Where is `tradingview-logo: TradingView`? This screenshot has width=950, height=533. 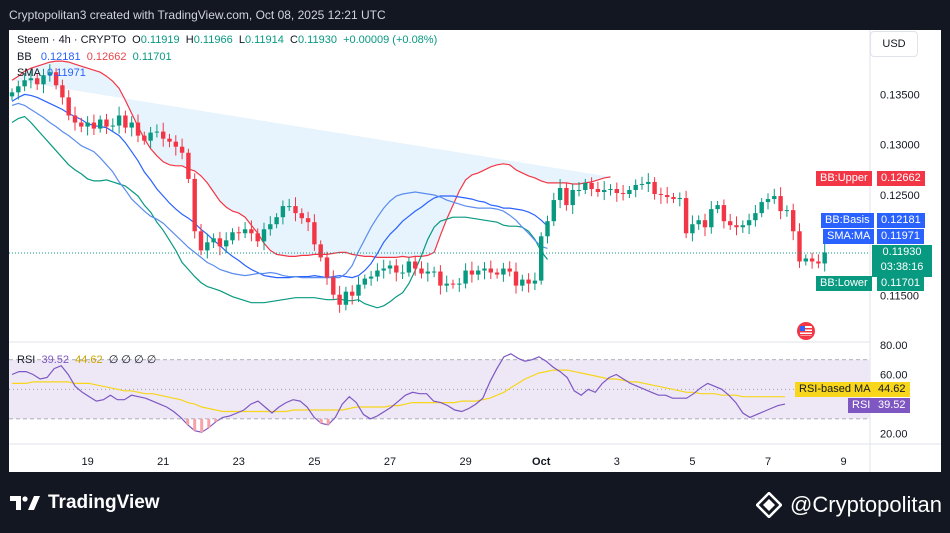 tradingview-logo: TradingView is located at coordinates (85, 503).